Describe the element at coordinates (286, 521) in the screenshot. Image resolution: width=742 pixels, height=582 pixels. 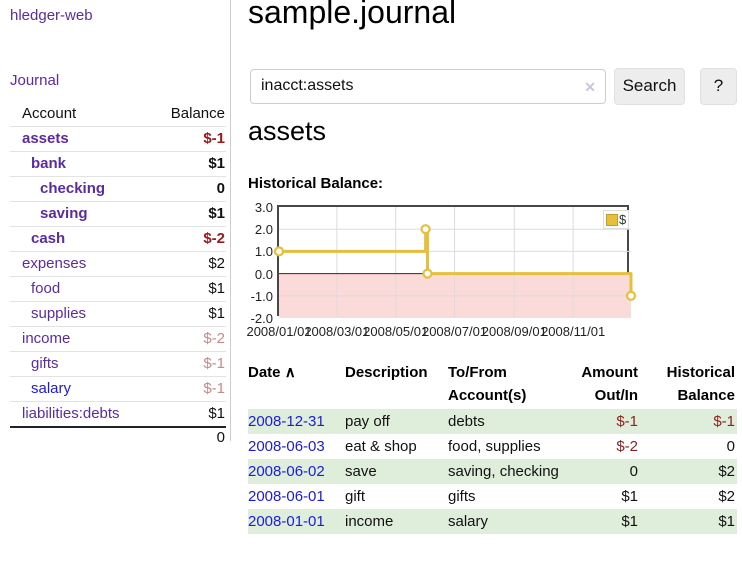
I see `transaction-date-link: 2008-01-01` at that location.